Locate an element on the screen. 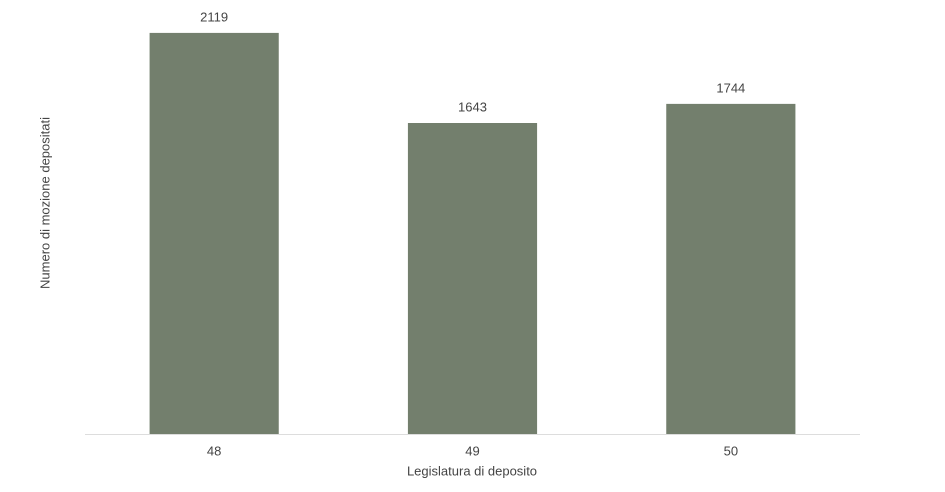 This screenshot has width=945, height=492. x-axis-label: Legislatura di deposito is located at coordinates (472, 470).